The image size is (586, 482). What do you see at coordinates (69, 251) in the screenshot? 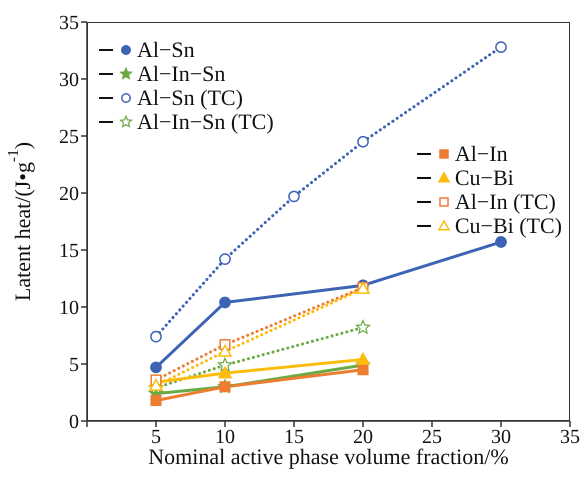
I see `y-tick-label: 15` at bounding box center [69, 251].